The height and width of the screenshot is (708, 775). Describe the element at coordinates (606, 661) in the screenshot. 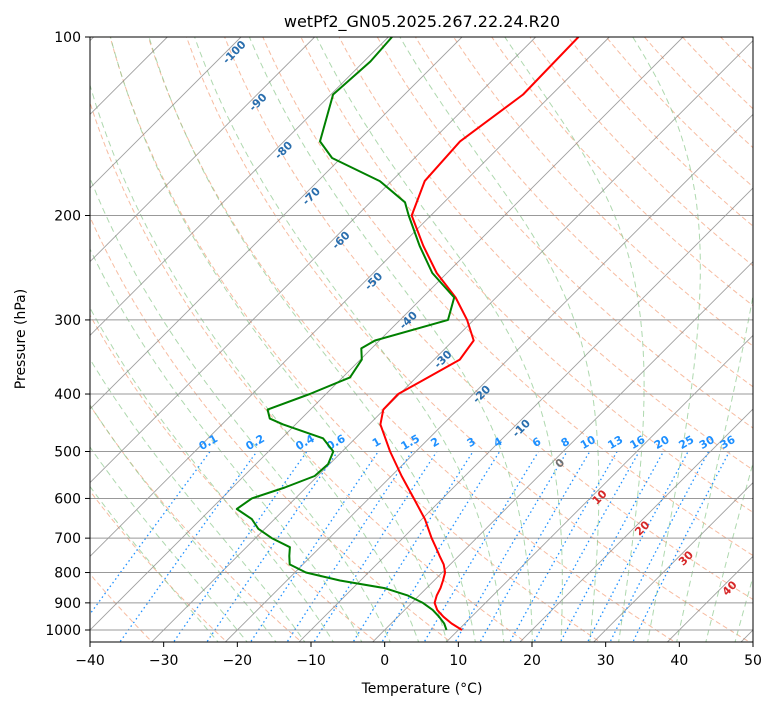

I see `x-tick-label: 30` at that location.